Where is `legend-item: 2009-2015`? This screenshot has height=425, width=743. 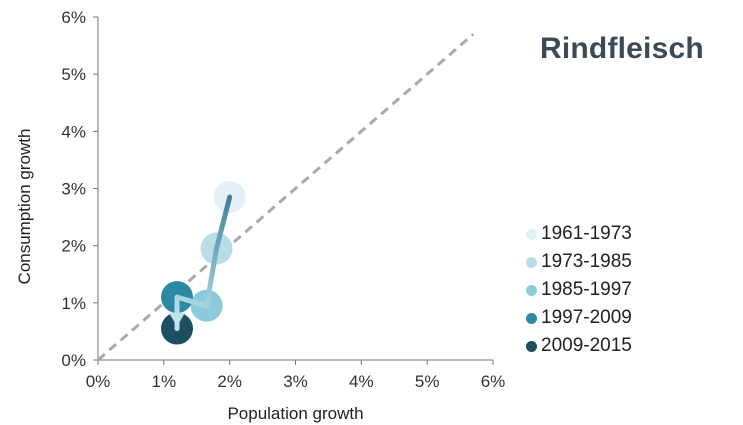
legend-item: 2009-2015 is located at coordinates (579, 346).